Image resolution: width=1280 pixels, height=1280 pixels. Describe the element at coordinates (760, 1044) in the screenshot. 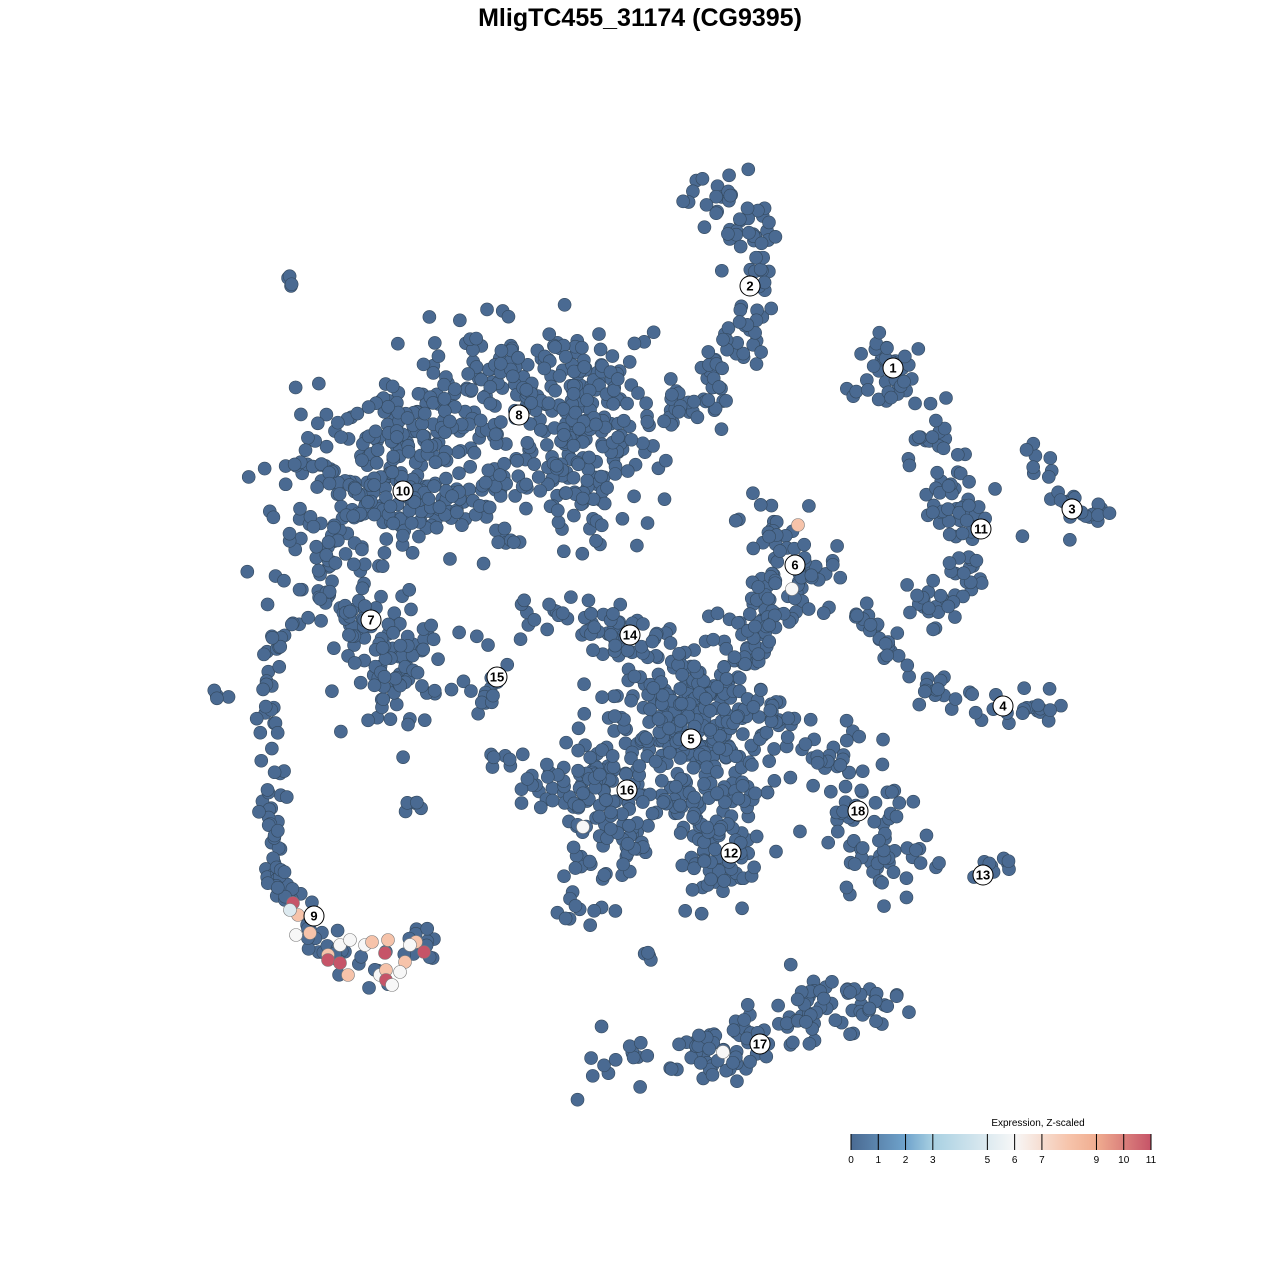

I see `cluster-label: 17` at that location.